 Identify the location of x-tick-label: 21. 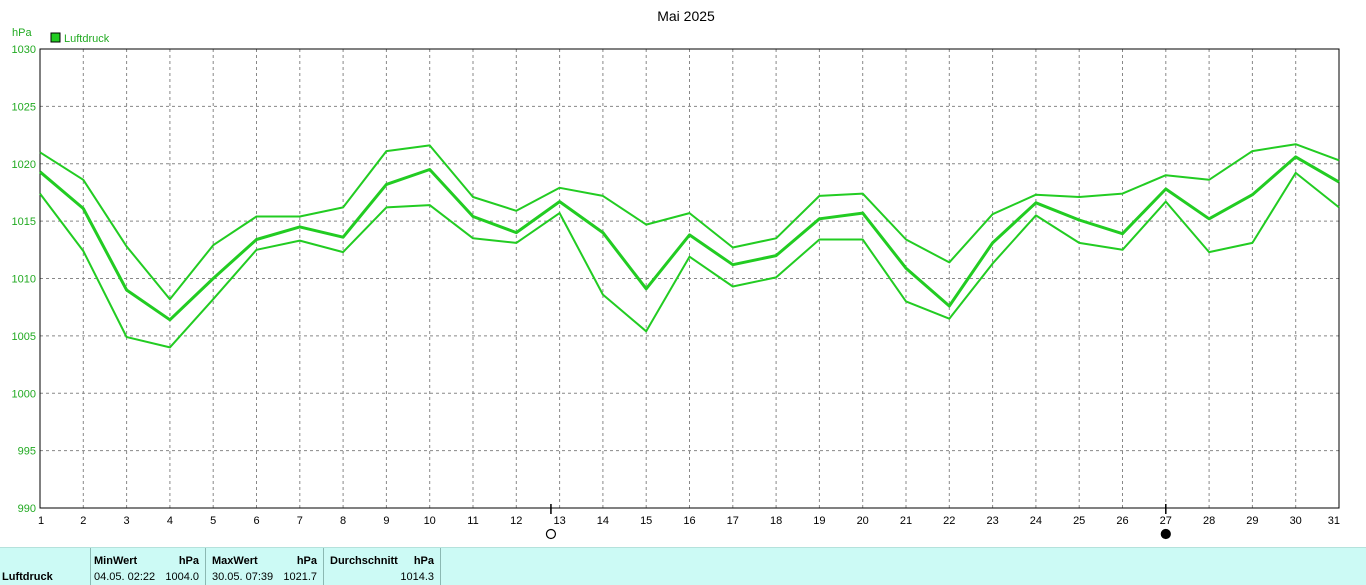
(906, 521).